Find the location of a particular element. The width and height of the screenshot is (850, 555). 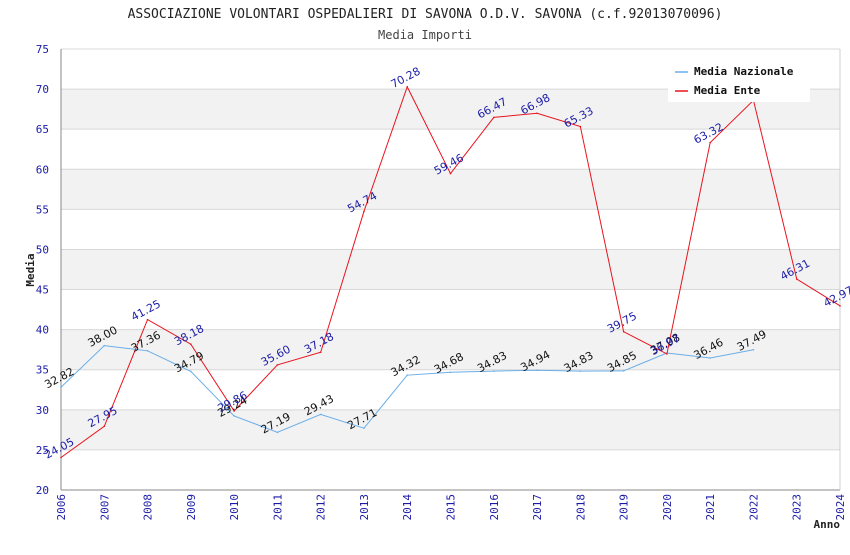

y-axis-label: Media is located at coordinates (30, 269).